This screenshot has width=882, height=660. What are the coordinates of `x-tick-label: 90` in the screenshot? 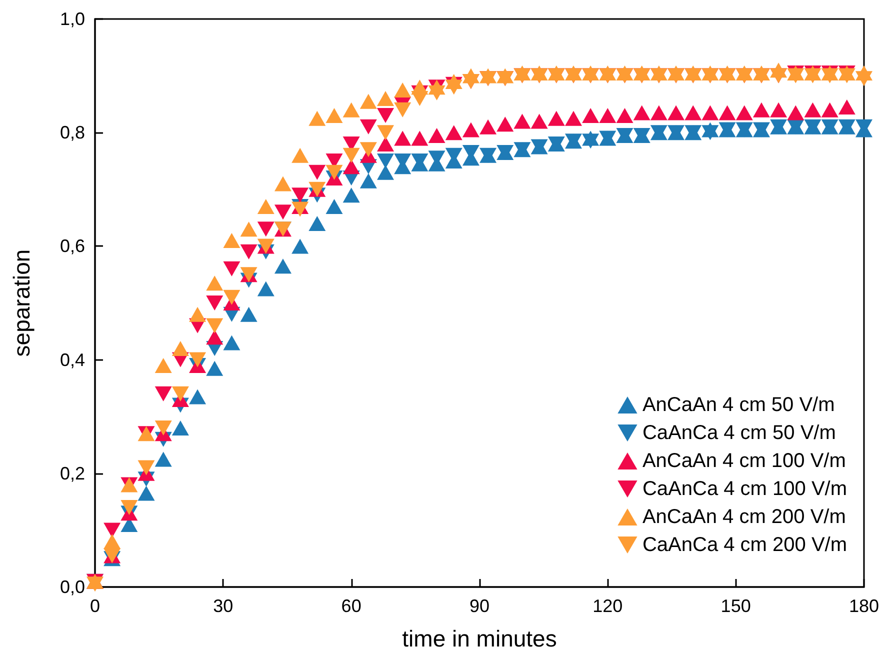 It's located at (479, 606).